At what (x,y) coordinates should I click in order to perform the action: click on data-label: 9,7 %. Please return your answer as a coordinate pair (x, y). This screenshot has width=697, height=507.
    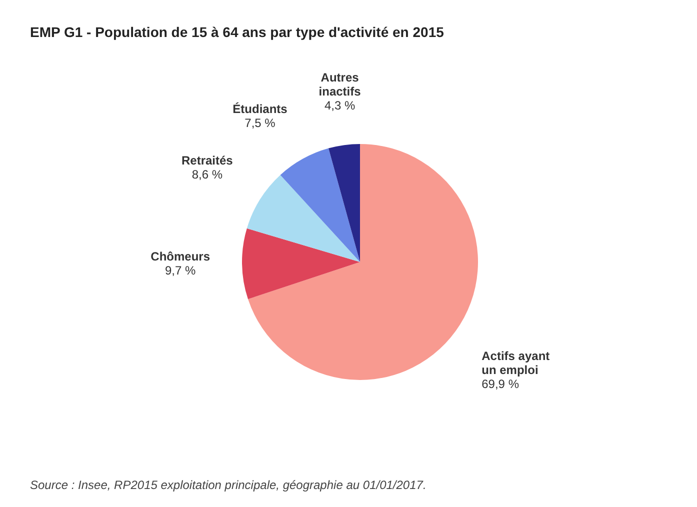
    Looking at the image, I should click on (180, 271).